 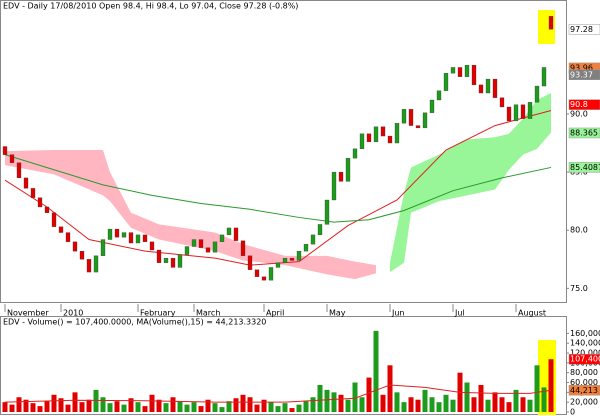 I want to click on y-tick-label: 140,000, so click(x=585, y=343).